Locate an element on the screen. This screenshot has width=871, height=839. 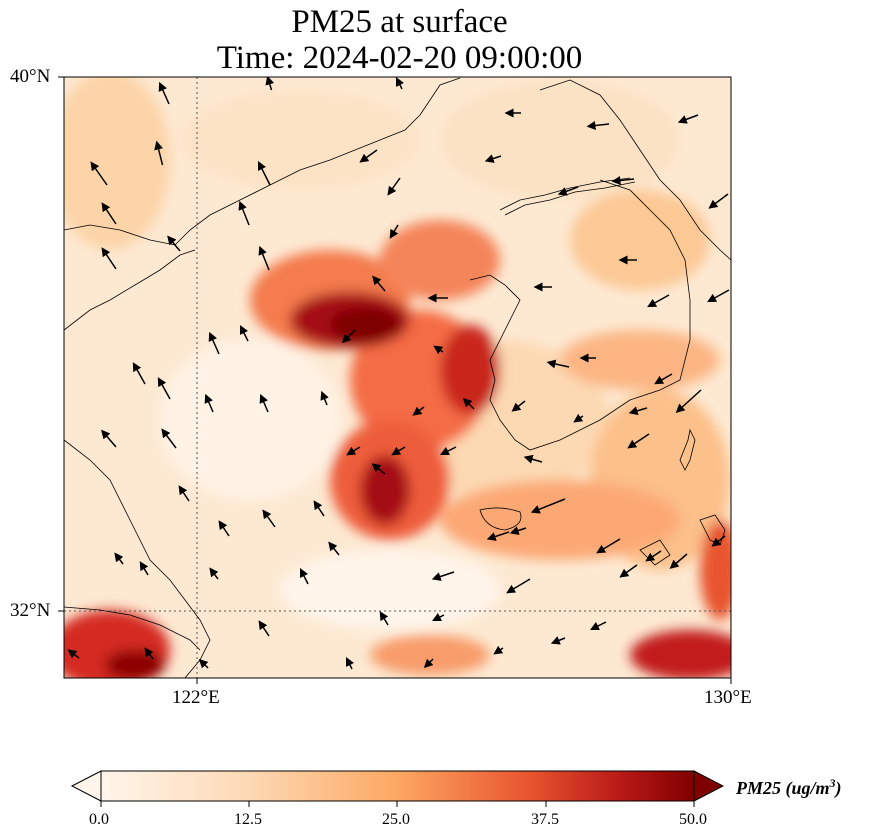
colorbar-tick-50: 50.0 is located at coordinates (693, 819).